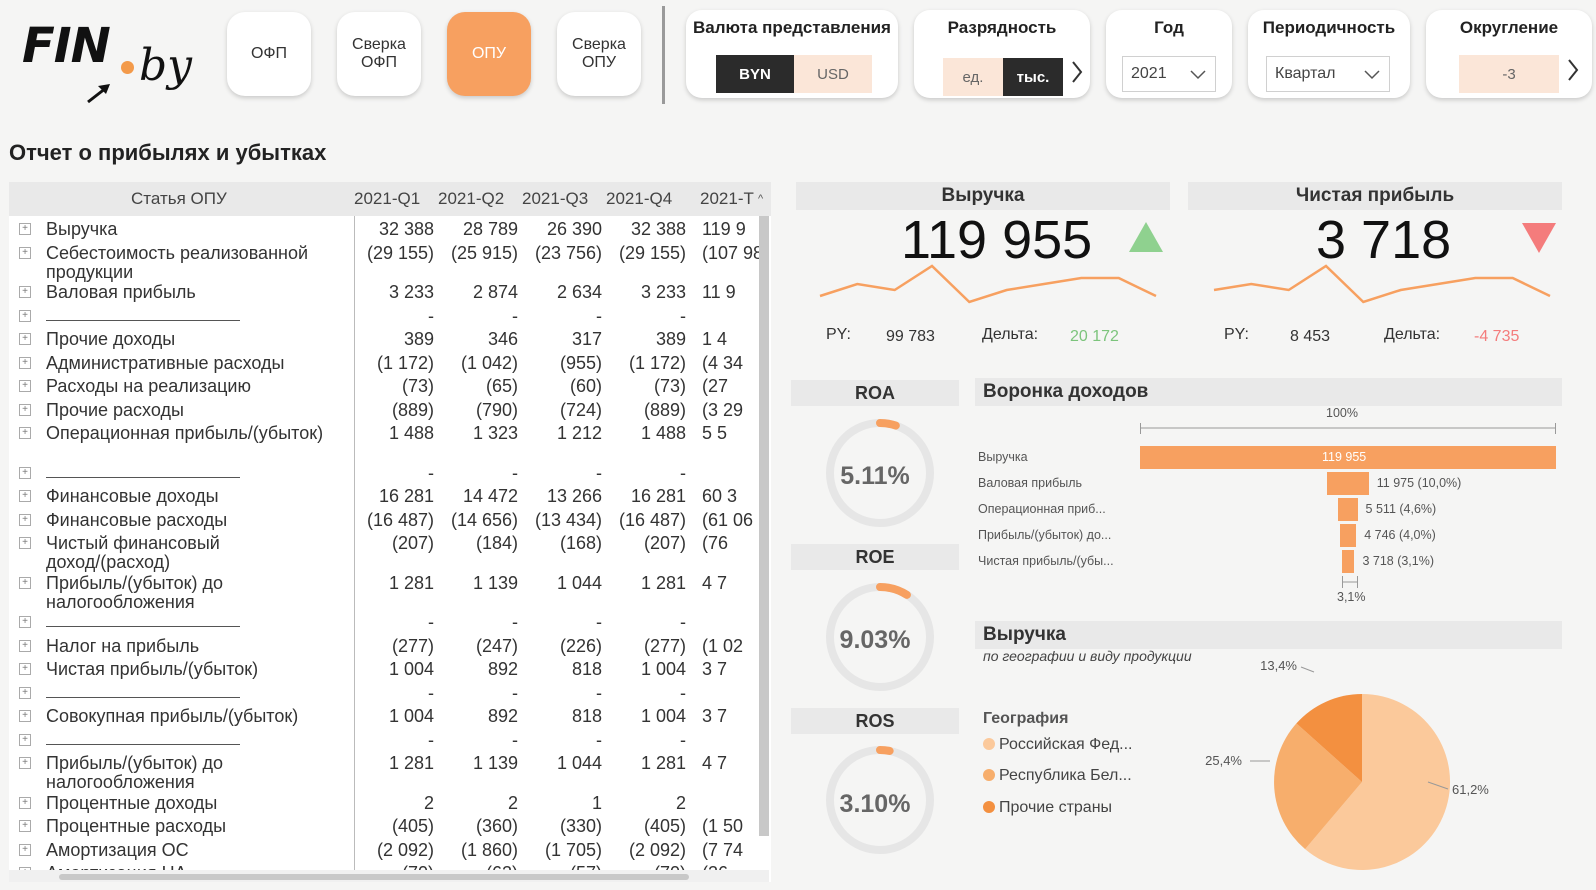 The image size is (1596, 890). I want to click on column-header-item: Статья ОПУ, so click(179, 198).